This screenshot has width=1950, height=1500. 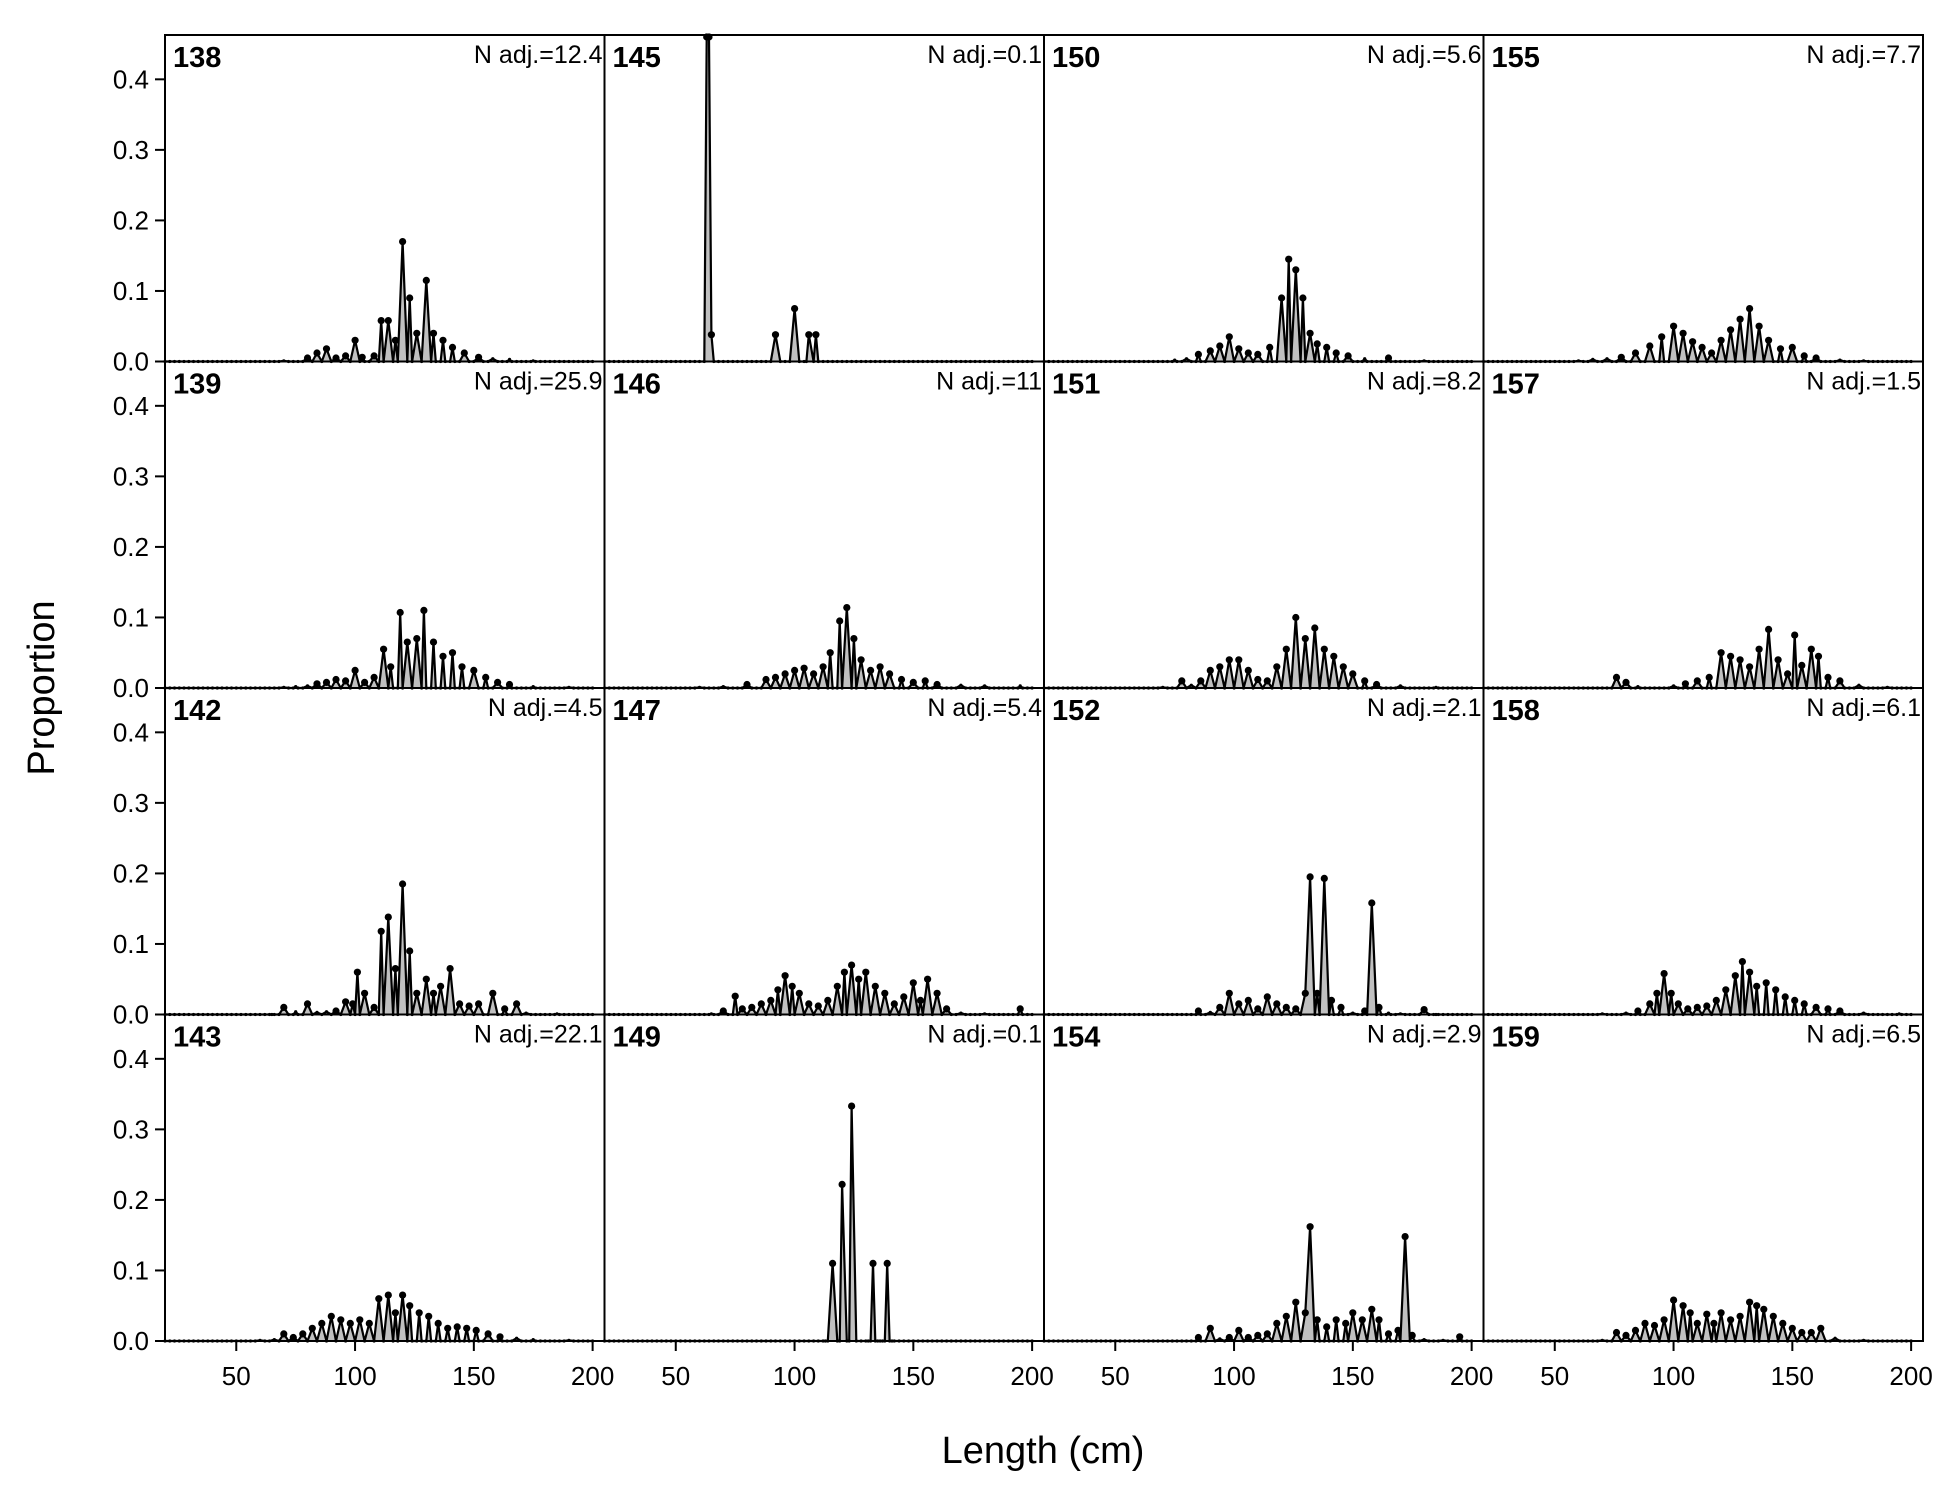 I want to click on panel-label: 155, so click(x=1516, y=58).